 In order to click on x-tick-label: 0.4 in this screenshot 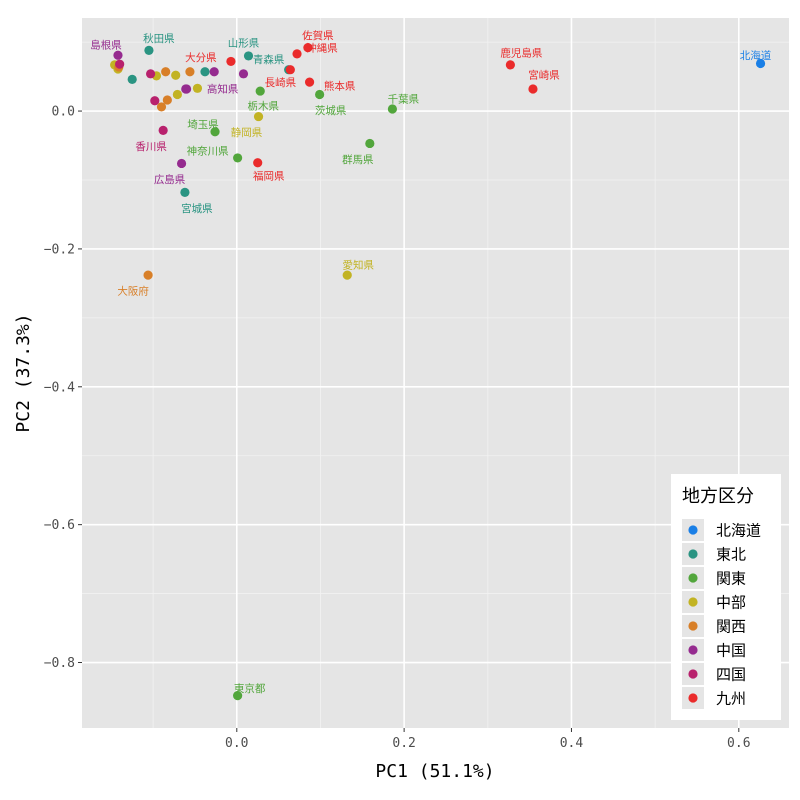, I will do `click(572, 743)`.